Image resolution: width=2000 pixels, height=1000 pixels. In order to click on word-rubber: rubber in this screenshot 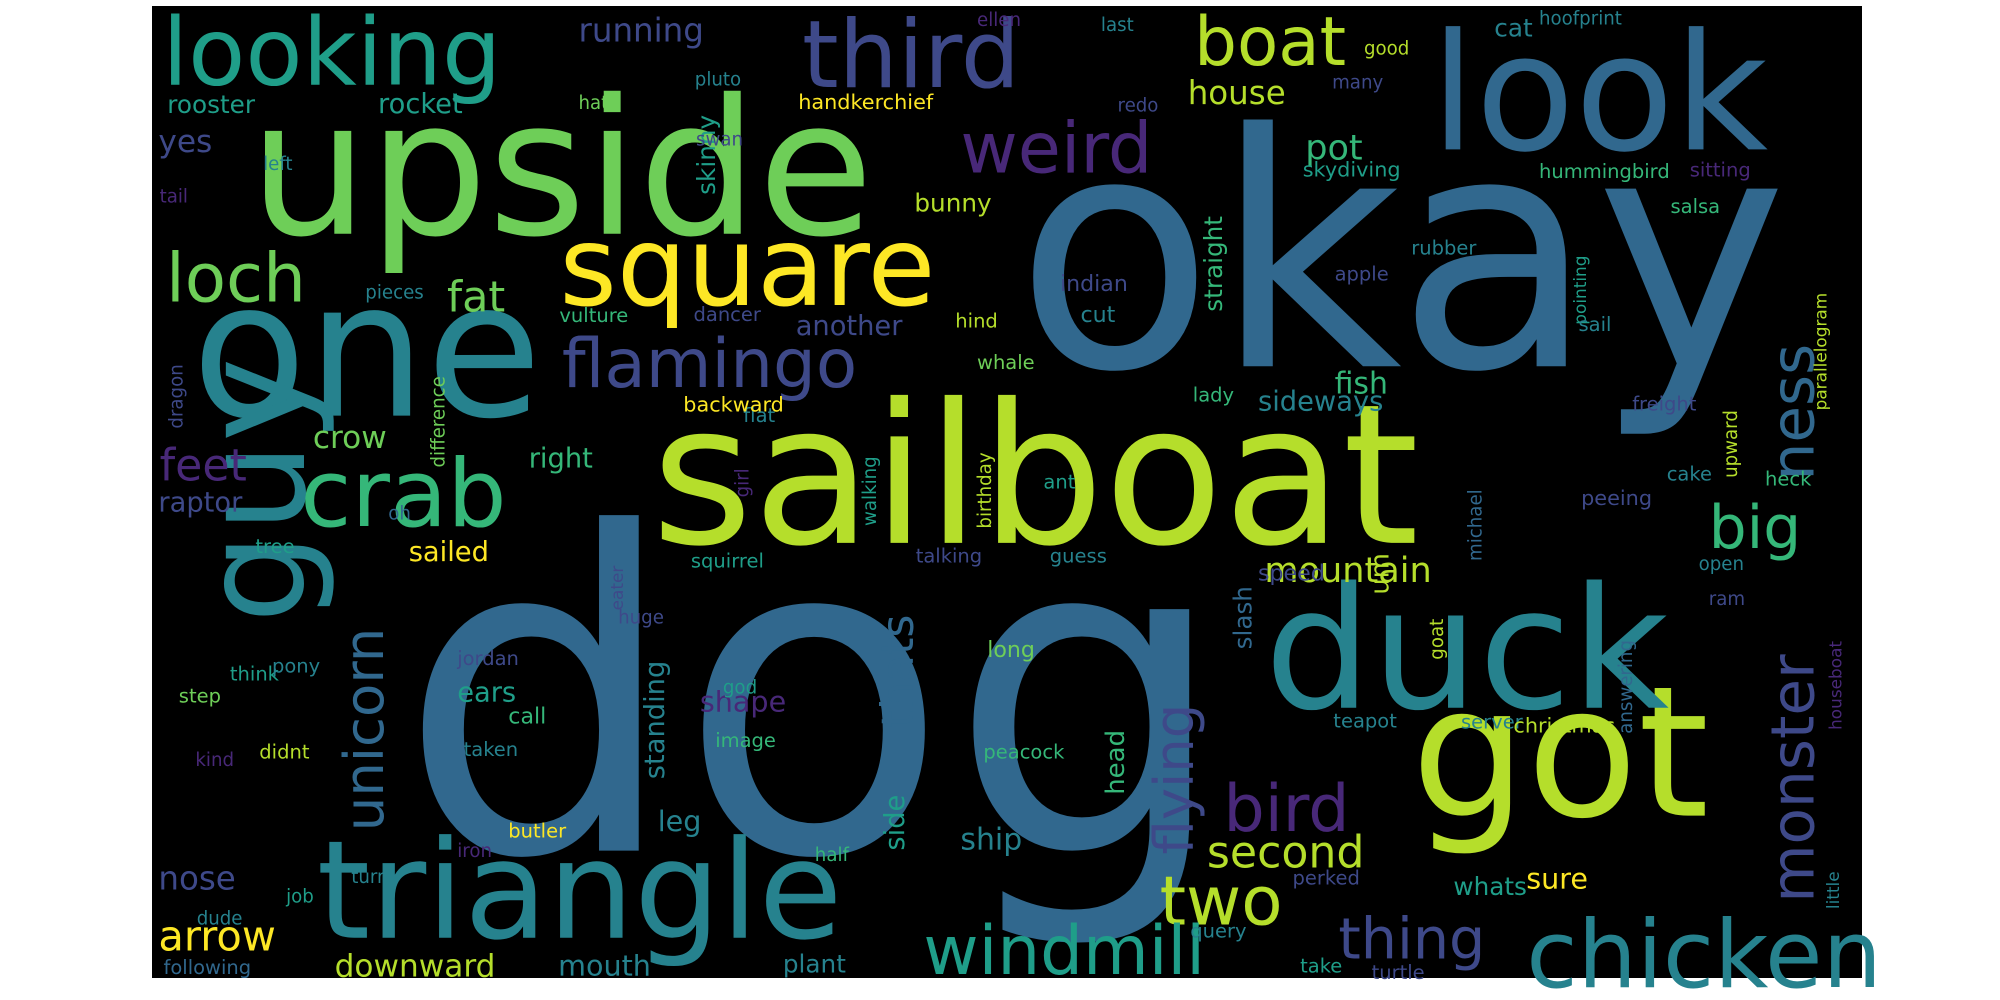, I will do `click(1444, 248)`.